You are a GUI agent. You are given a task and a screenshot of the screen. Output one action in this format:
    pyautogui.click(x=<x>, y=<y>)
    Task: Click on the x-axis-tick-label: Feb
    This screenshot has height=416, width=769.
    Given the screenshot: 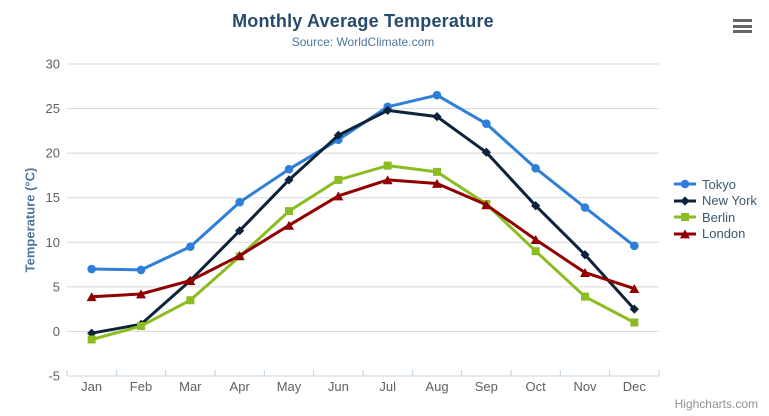 What is the action you would take?
    pyautogui.click(x=141, y=386)
    